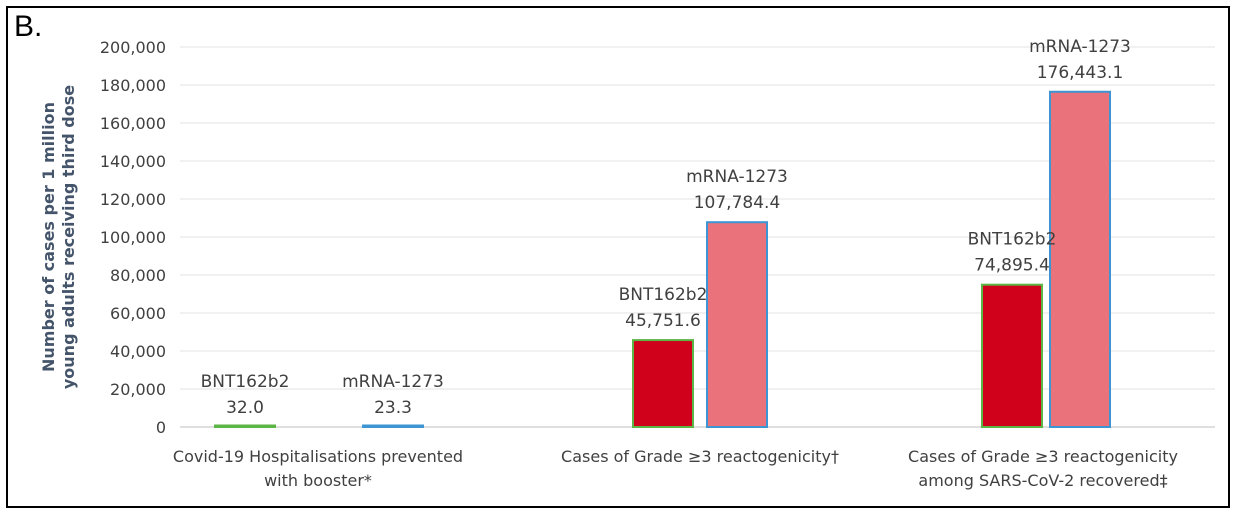 The width and height of the screenshot is (1240, 518). I want to click on y-tick-label: 100,000, so click(133, 237).